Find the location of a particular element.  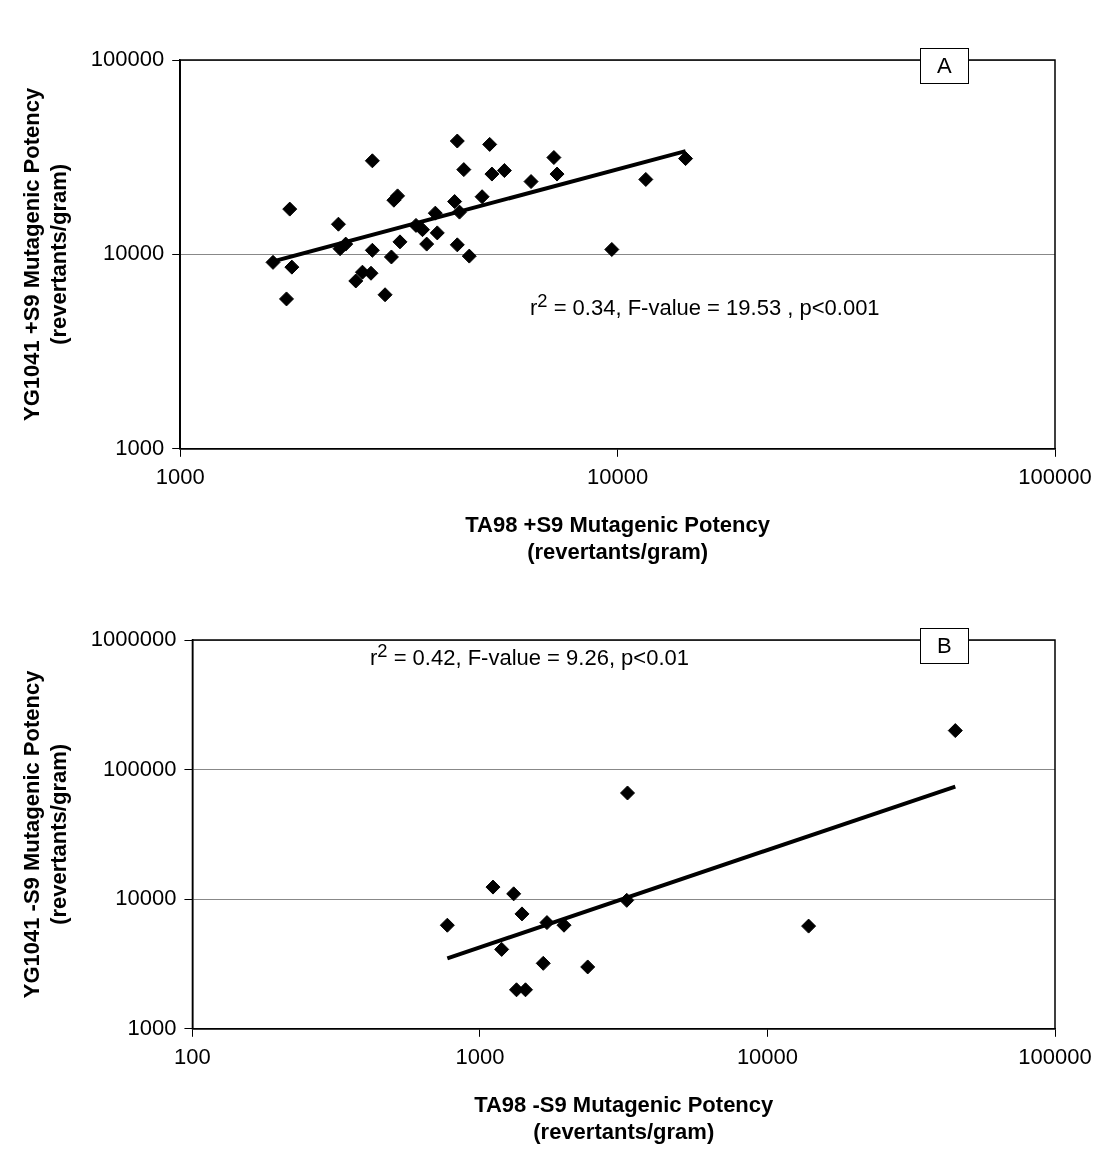

x-axis-title: TA98 +S9 Mutagenic Potency (revertants/gram) is located at coordinates (618, 538).